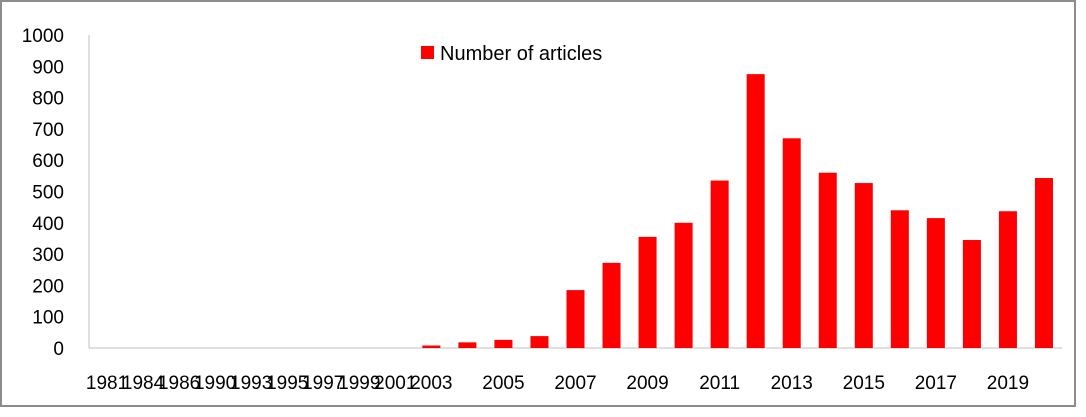  I want to click on x-tick-label: 2011, so click(719, 383).